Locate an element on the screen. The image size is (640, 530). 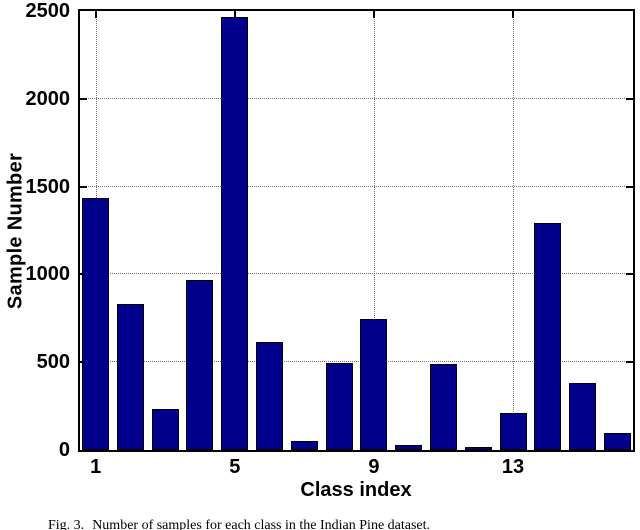
y-tick-label: 1500 is located at coordinates (48, 186).